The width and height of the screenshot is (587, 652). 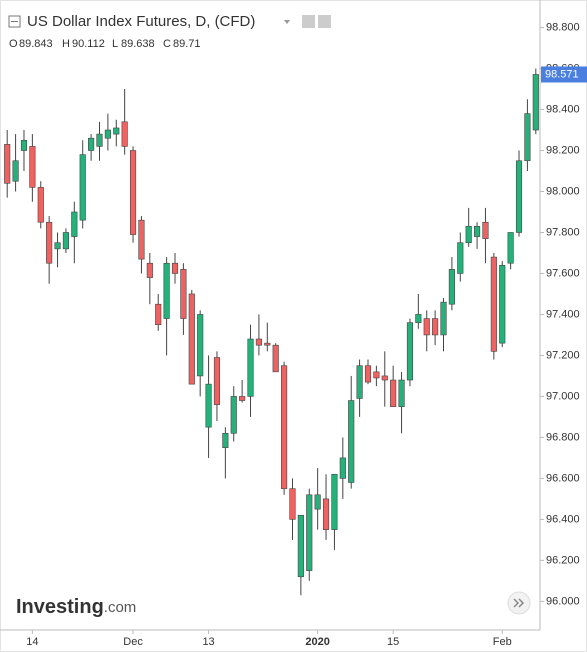 What do you see at coordinates (563, 150) in the screenshot?
I see `y-tick-label: 98.200` at bounding box center [563, 150].